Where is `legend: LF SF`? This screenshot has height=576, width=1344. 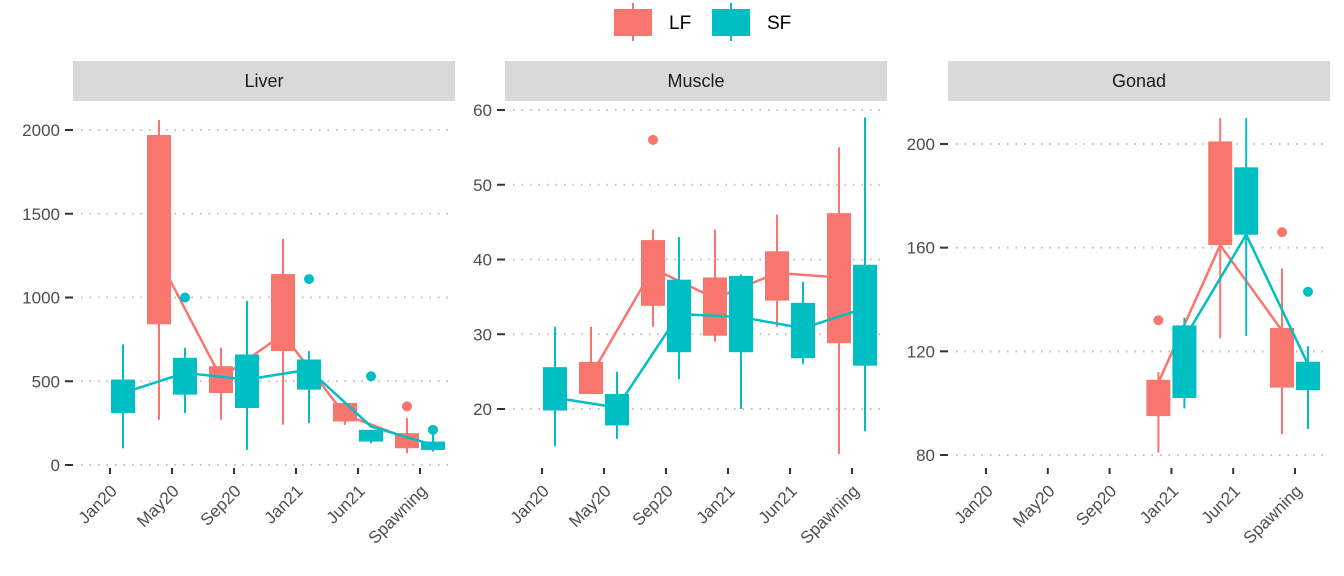 legend: LF SF is located at coordinates (702, 22).